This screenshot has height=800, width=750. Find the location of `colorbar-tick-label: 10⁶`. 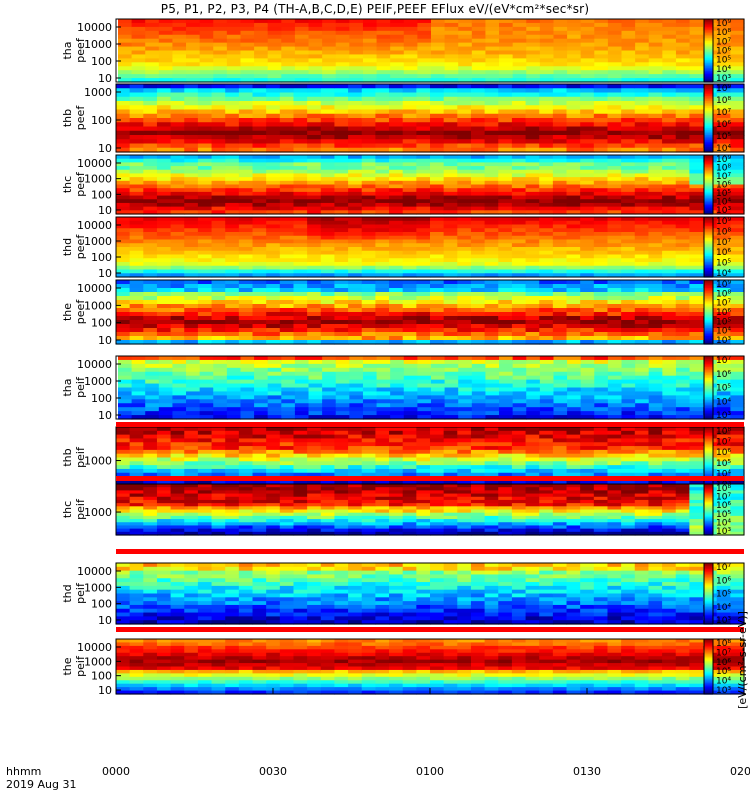

colorbar-tick-label: 10⁶ is located at coordinates (723, 375).